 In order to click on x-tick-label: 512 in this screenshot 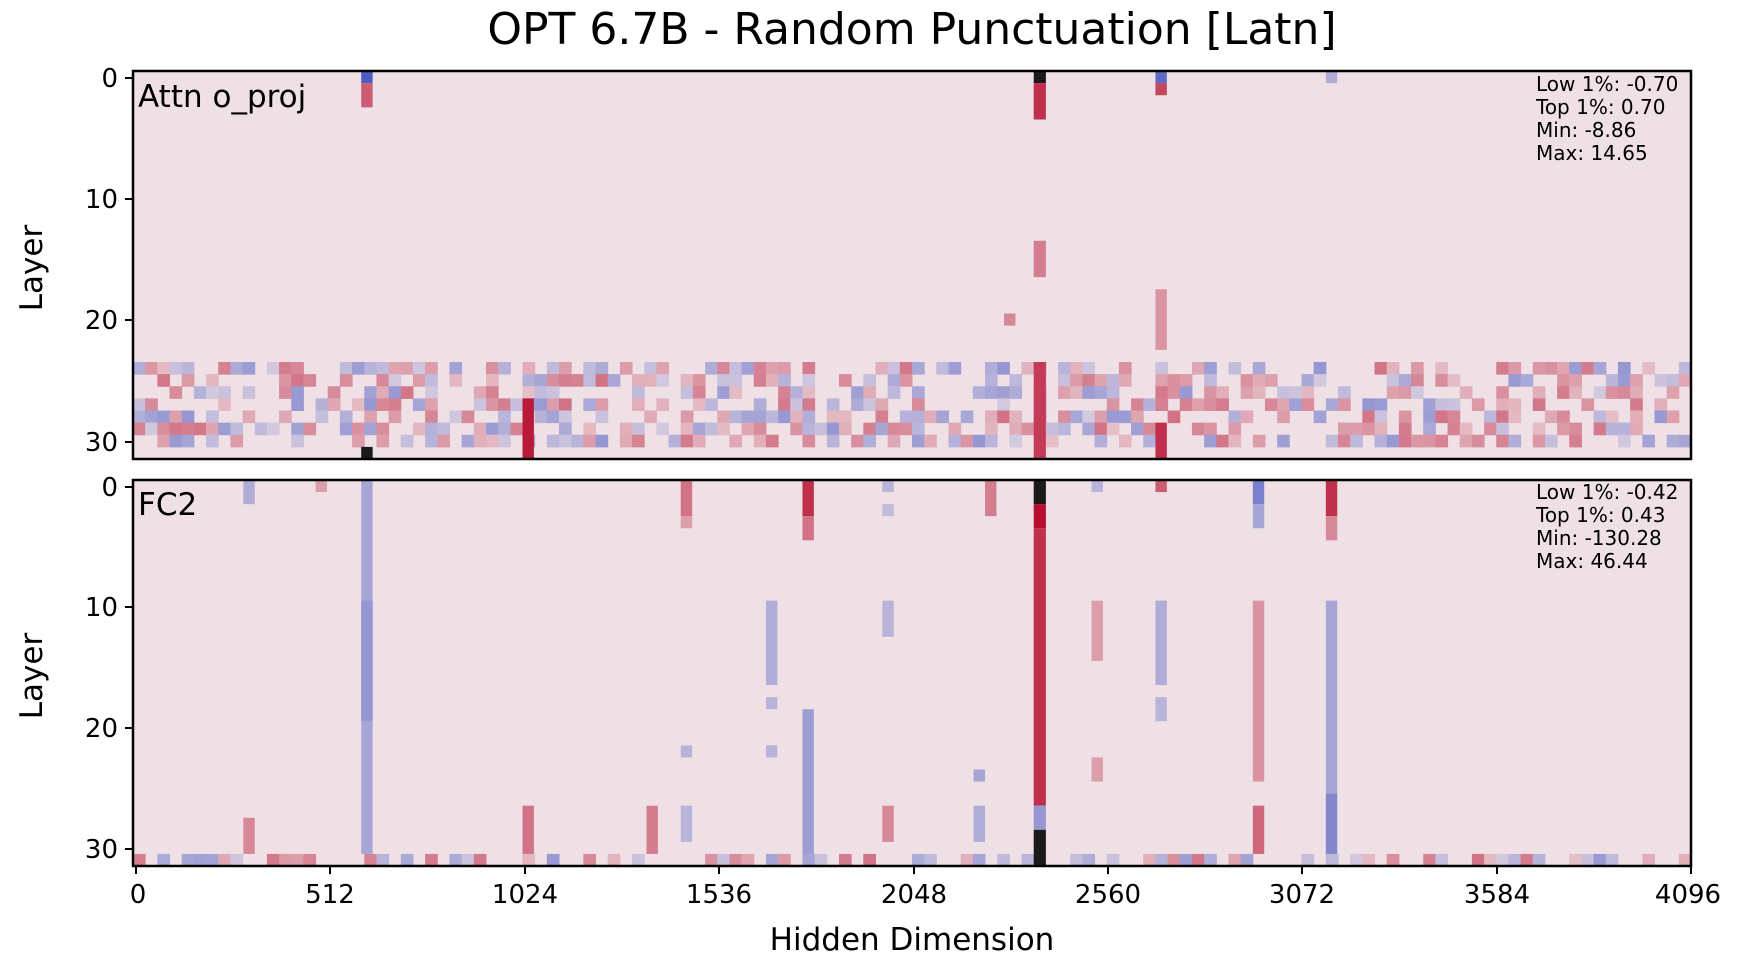, I will do `click(330, 895)`.